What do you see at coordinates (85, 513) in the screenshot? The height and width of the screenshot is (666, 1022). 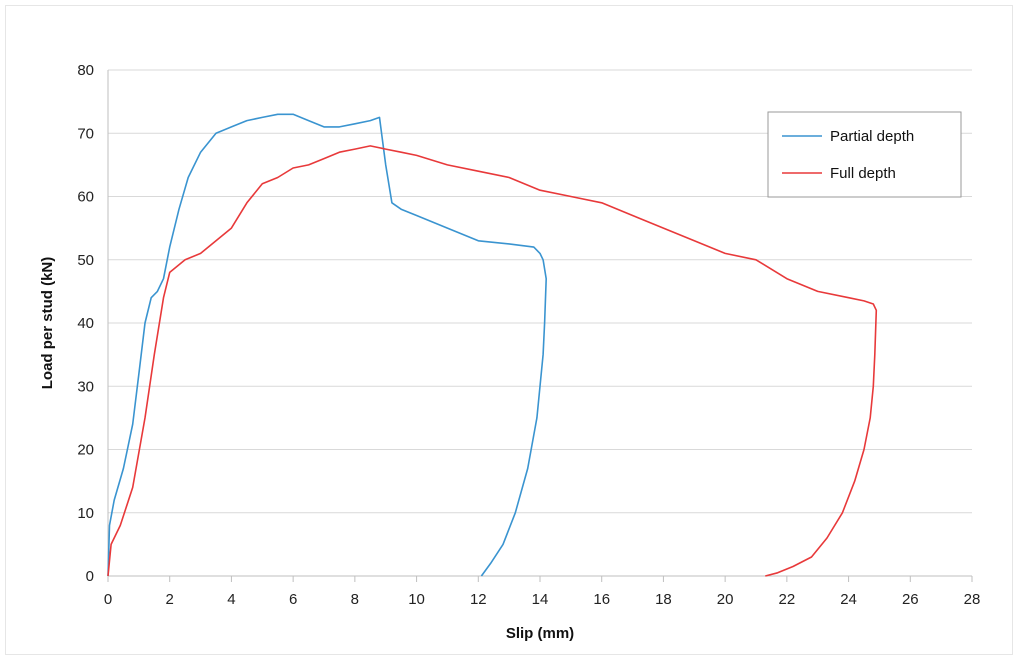 I see `y-tick-label: 10` at bounding box center [85, 513].